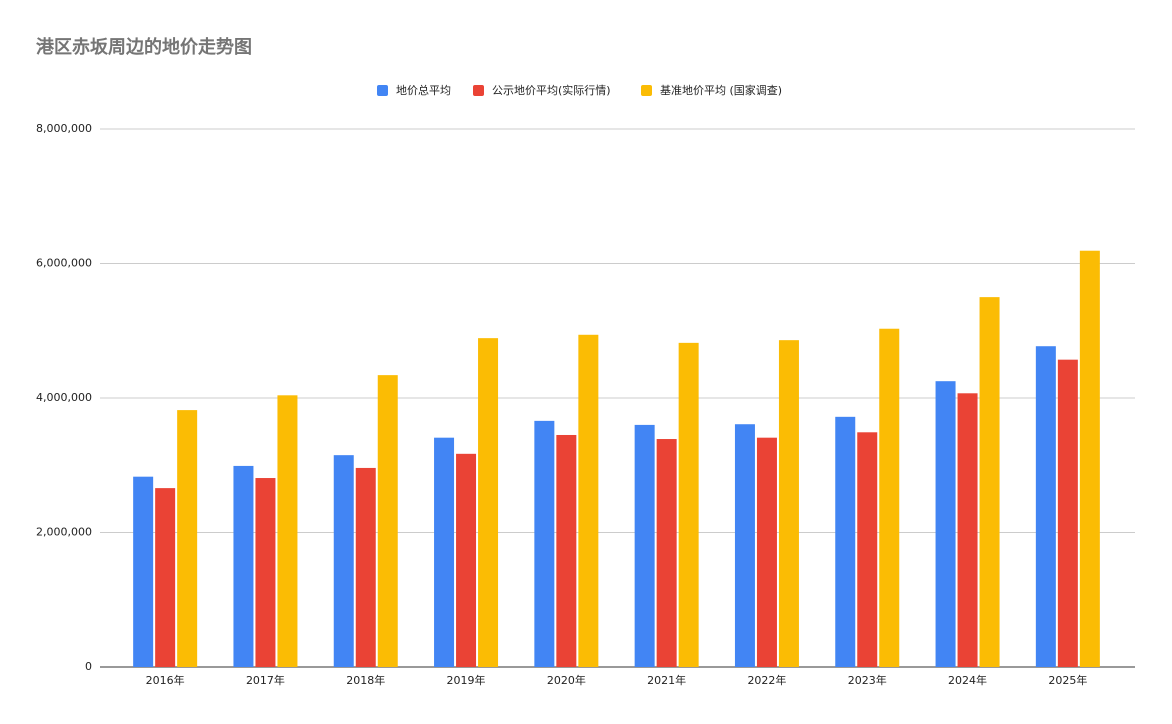 The image size is (1172, 724). I want to click on x-tick-label: 2024年, so click(967, 680).